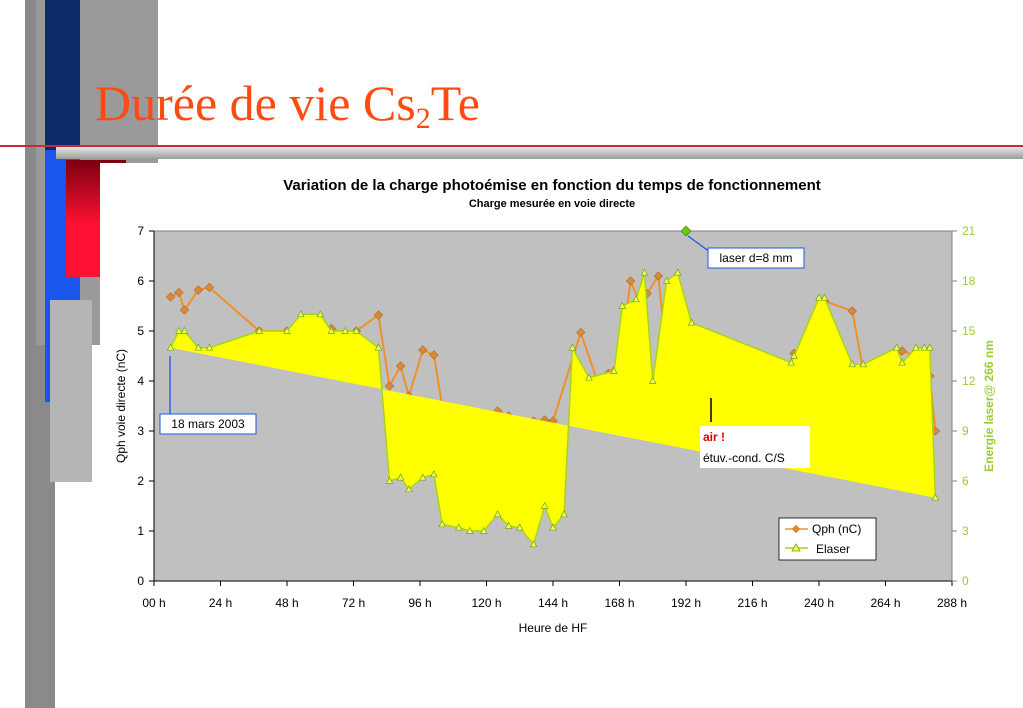 This screenshot has height=708, width=1023. Describe the element at coordinates (71, 391) in the screenshot. I see `decor-lightgrey-block` at that location.